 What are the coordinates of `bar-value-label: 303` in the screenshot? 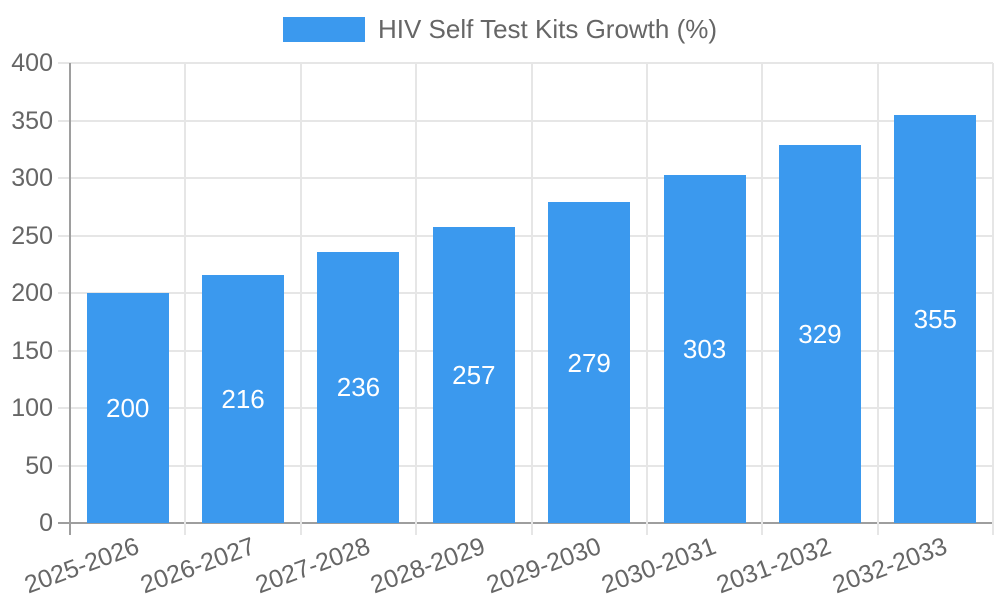 It's located at (704, 348).